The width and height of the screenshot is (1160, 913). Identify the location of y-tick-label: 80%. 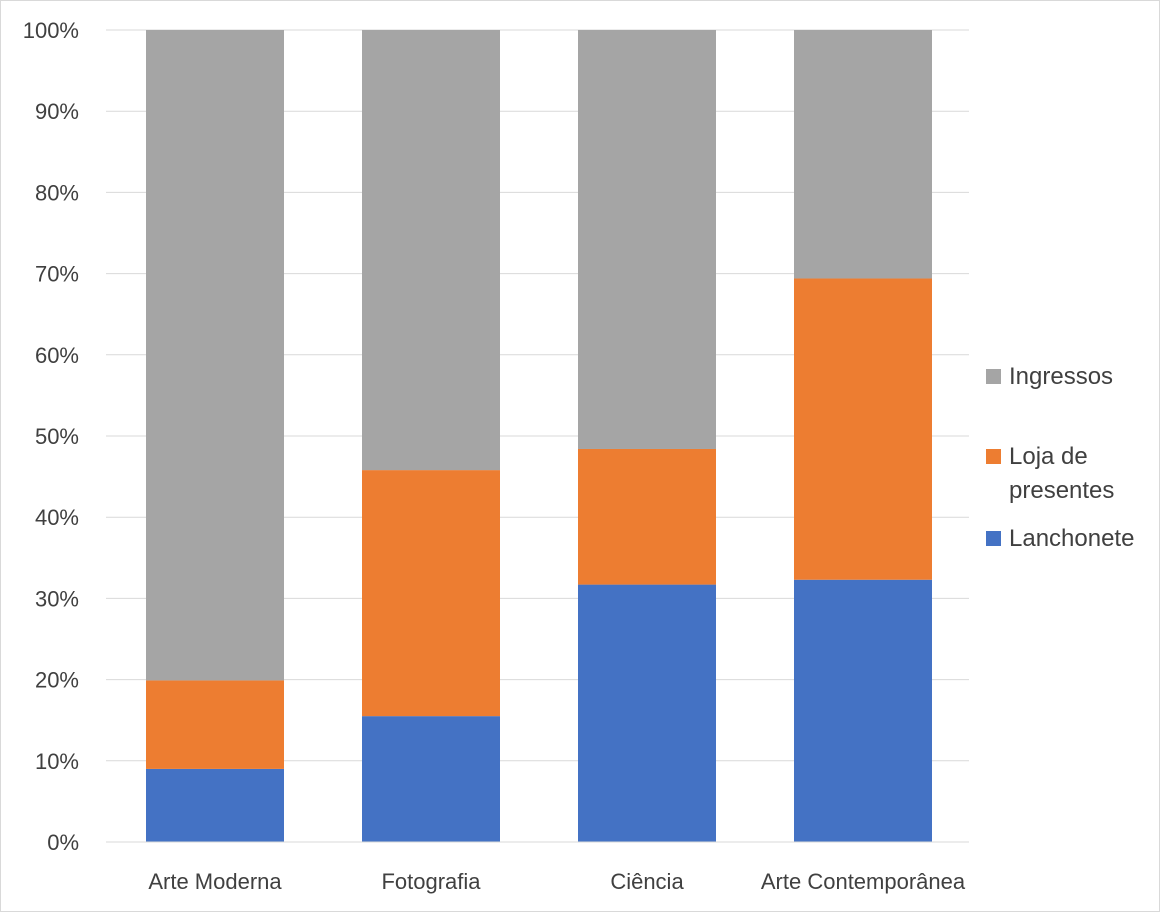
(57, 192).